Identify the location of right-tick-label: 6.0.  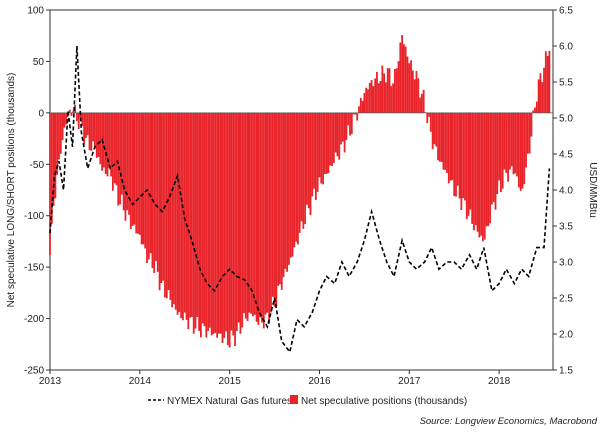
(566, 47).